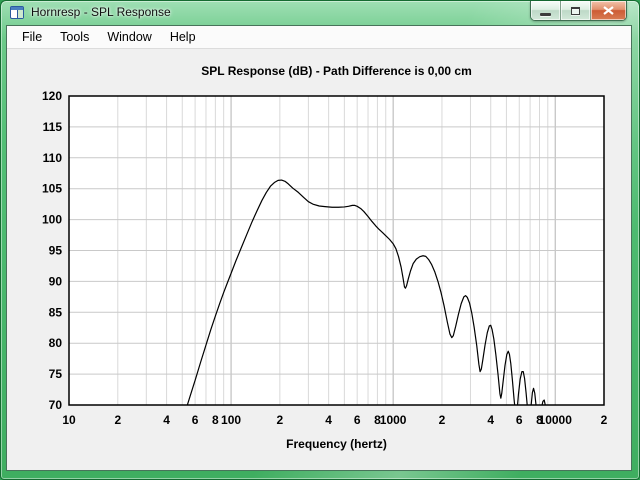 The height and width of the screenshot is (480, 640). What do you see at coordinates (393, 420) in the screenshot?
I see `x-tick-label: 1000` at bounding box center [393, 420].